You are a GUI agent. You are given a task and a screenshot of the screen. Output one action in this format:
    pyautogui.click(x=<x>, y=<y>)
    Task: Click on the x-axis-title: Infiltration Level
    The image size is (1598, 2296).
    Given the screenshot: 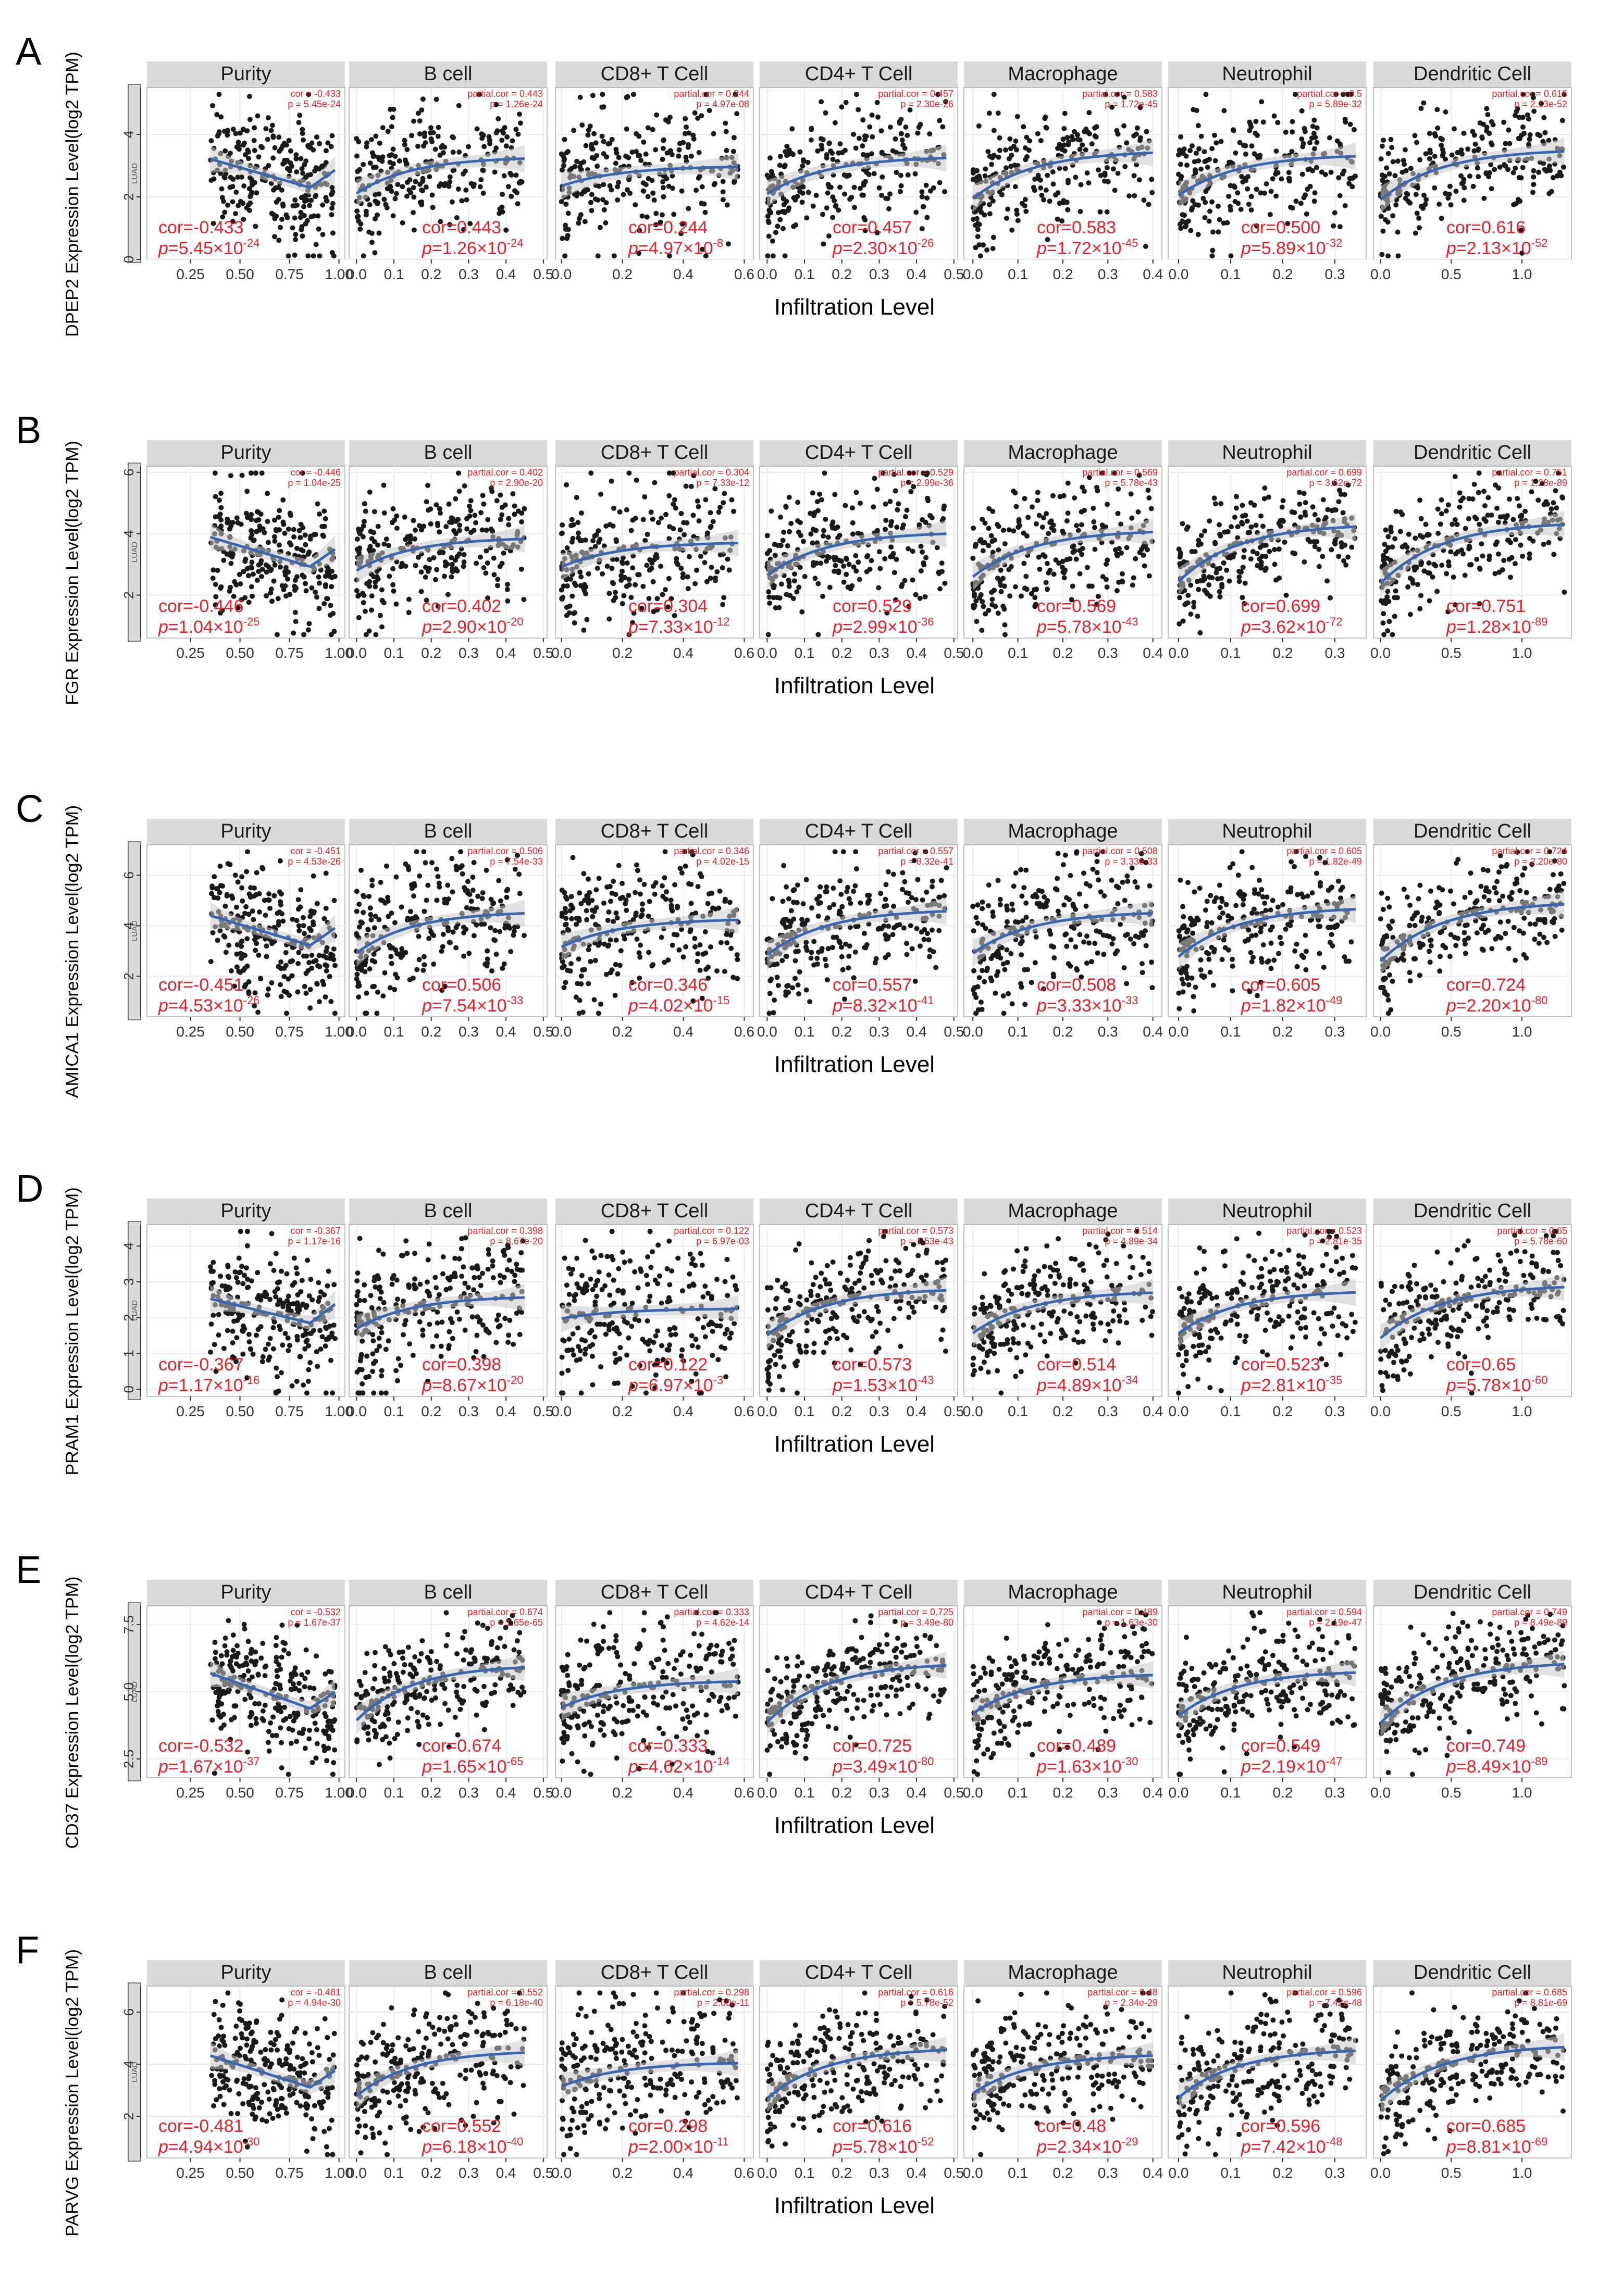 What is the action you would take?
    pyautogui.click(x=855, y=686)
    